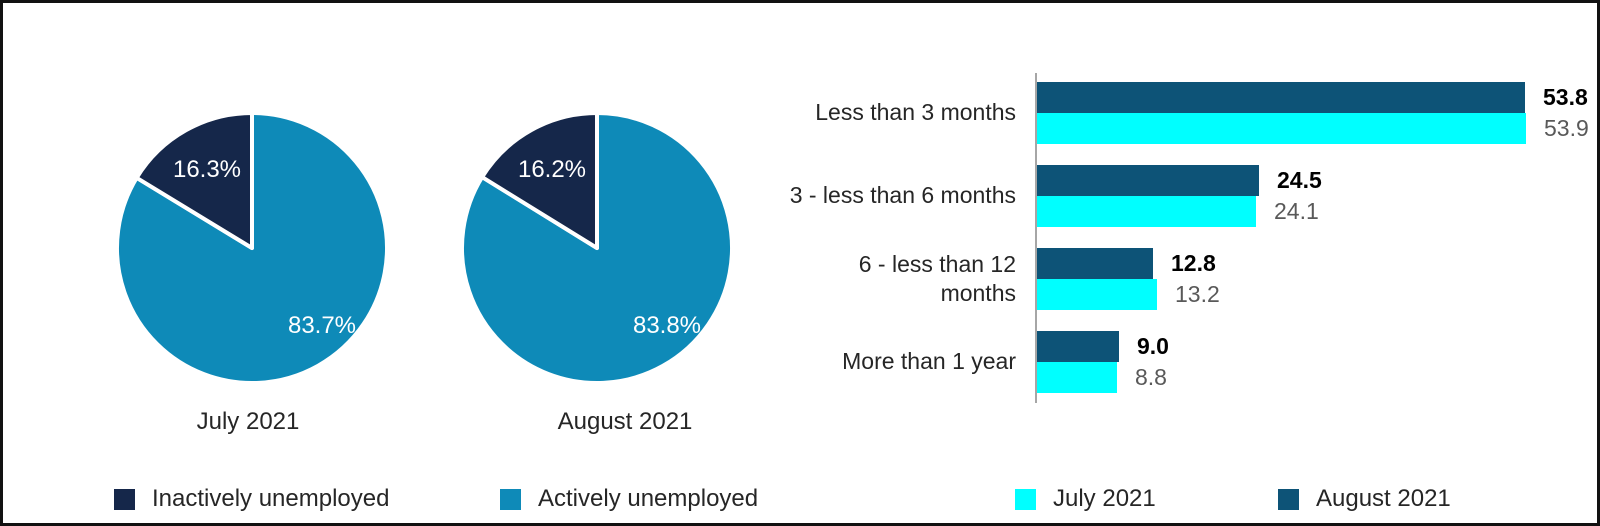 The height and width of the screenshot is (526, 1600). I want to click on legend-label-july-2021: July 2021, so click(1104, 498).